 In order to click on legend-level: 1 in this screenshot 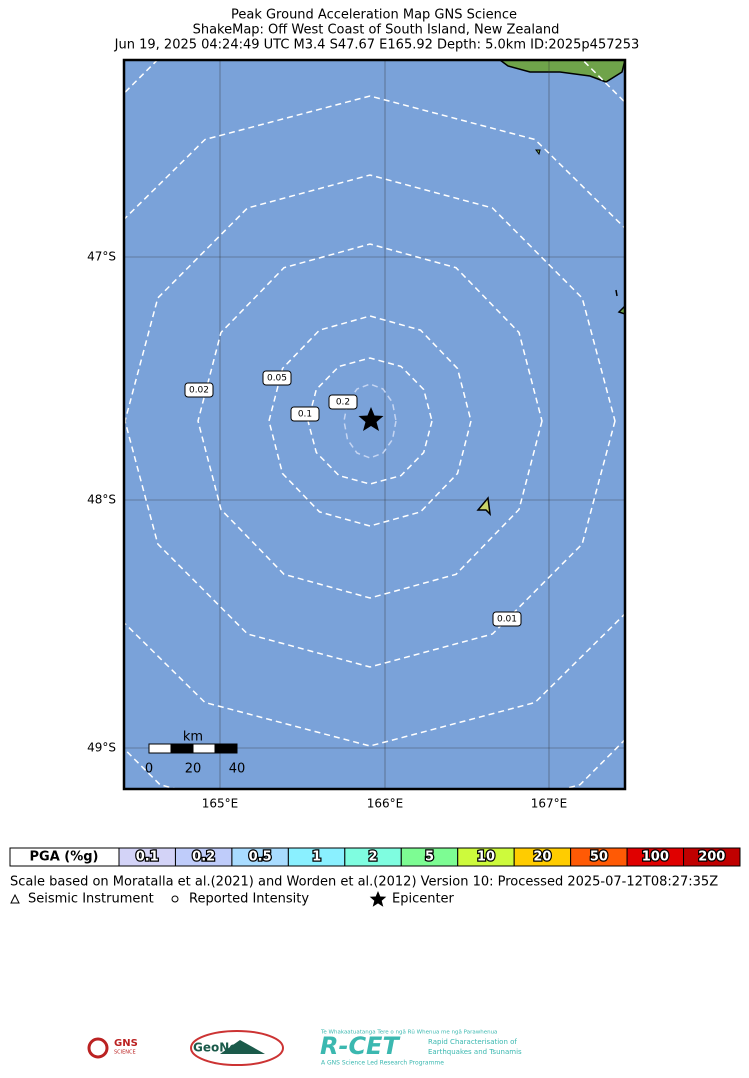, I will do `click(316, 857)`.